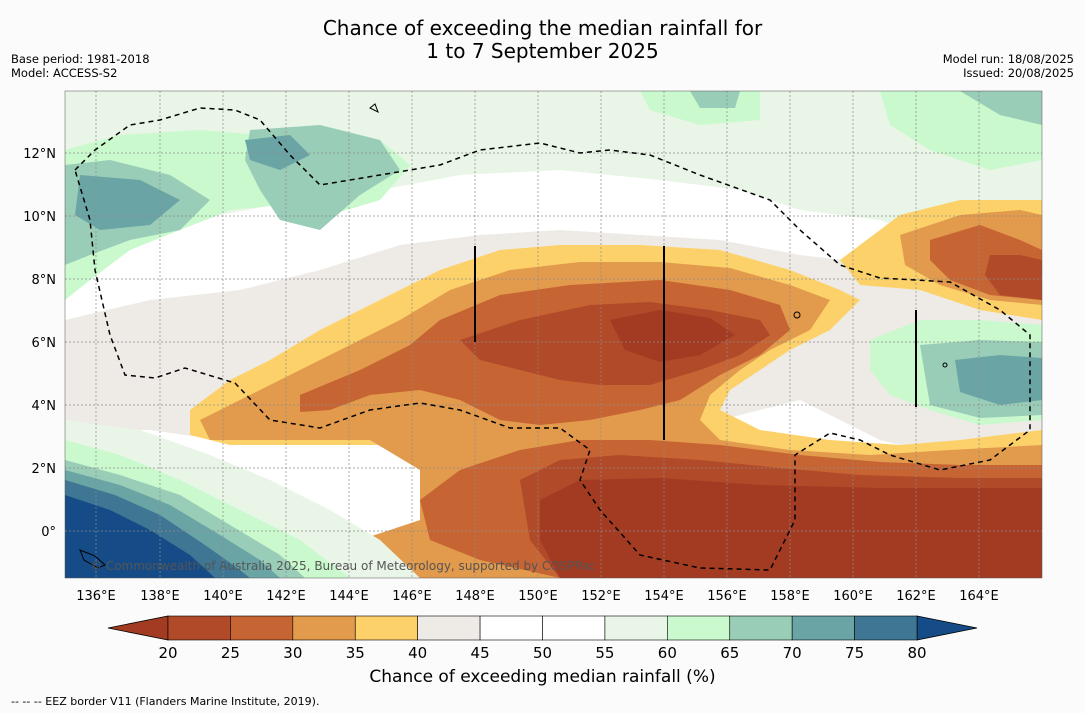  What do you see at coordinates (277, 152) in the screenshot?
I see `region-75-north-b` at bounding box center [277, 152].